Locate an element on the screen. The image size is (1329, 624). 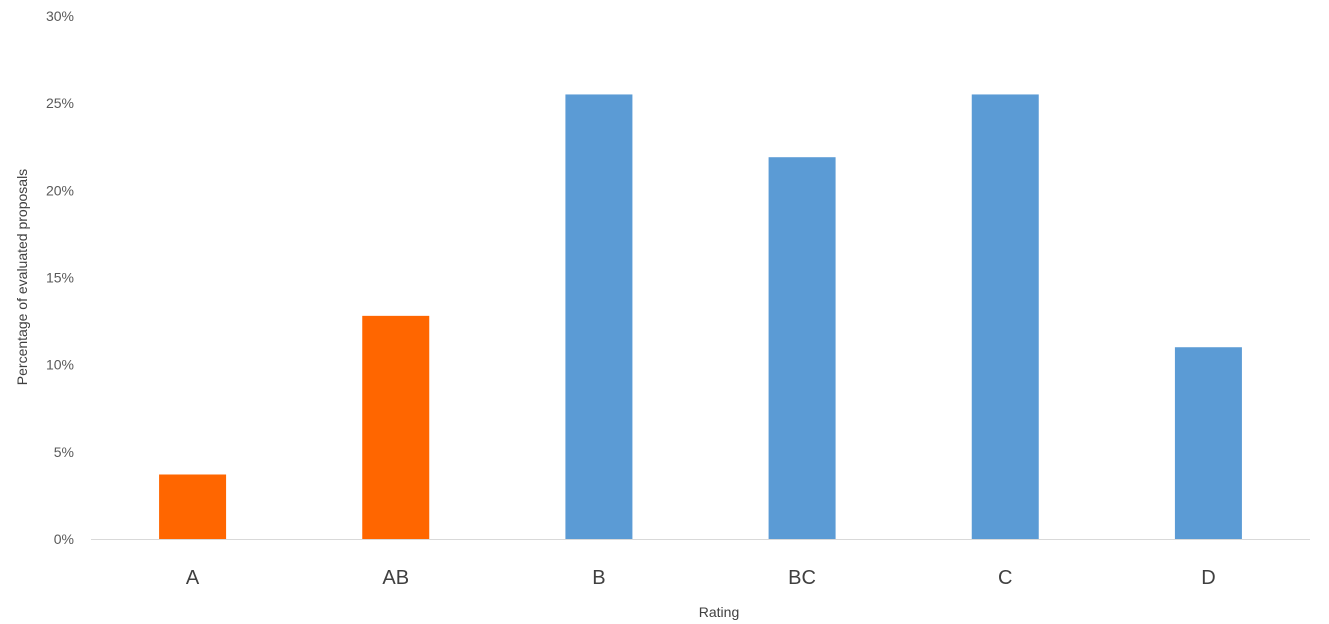
bar-d is located at coordinates (1208, 443).